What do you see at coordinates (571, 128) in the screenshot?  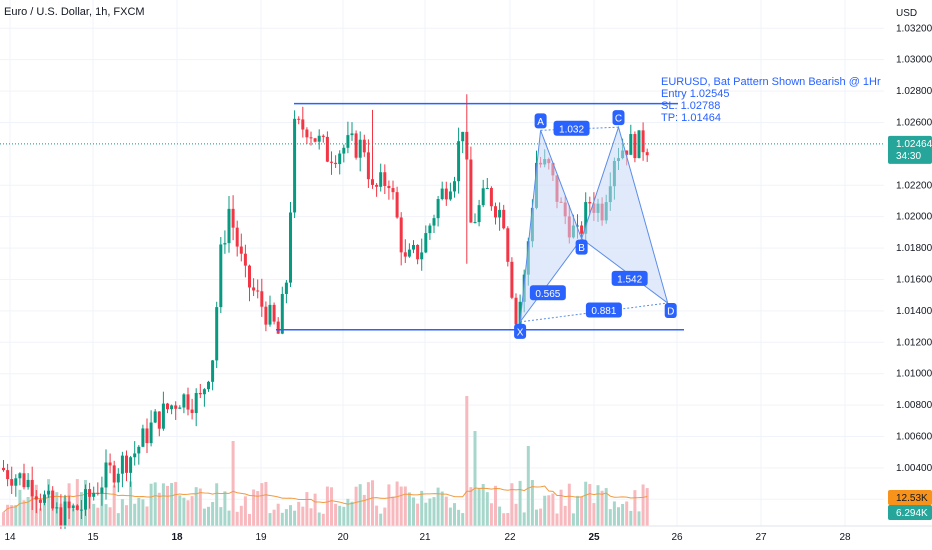 I see `pattern-ratio-ac: 1.032` at bounding box center [571, 128].